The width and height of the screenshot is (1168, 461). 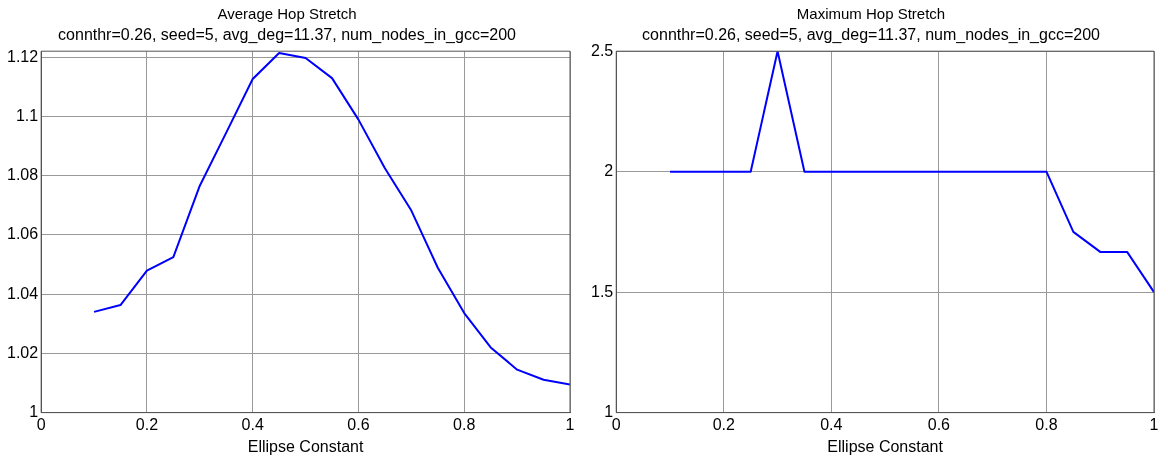 I want to click on y-tick-label: 2, so click(x=609, y=171).